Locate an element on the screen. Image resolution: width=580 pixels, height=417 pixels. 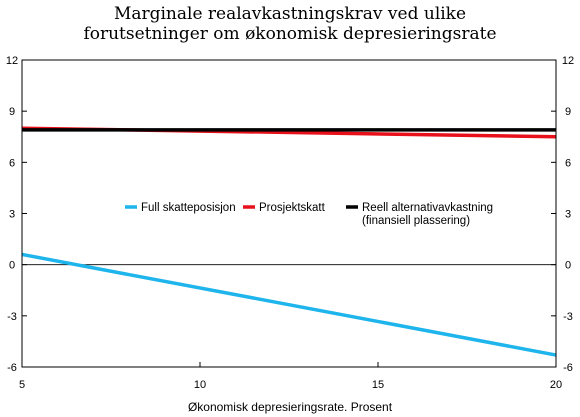
x-tick-label: 5 is located at coordinates (22, 385).